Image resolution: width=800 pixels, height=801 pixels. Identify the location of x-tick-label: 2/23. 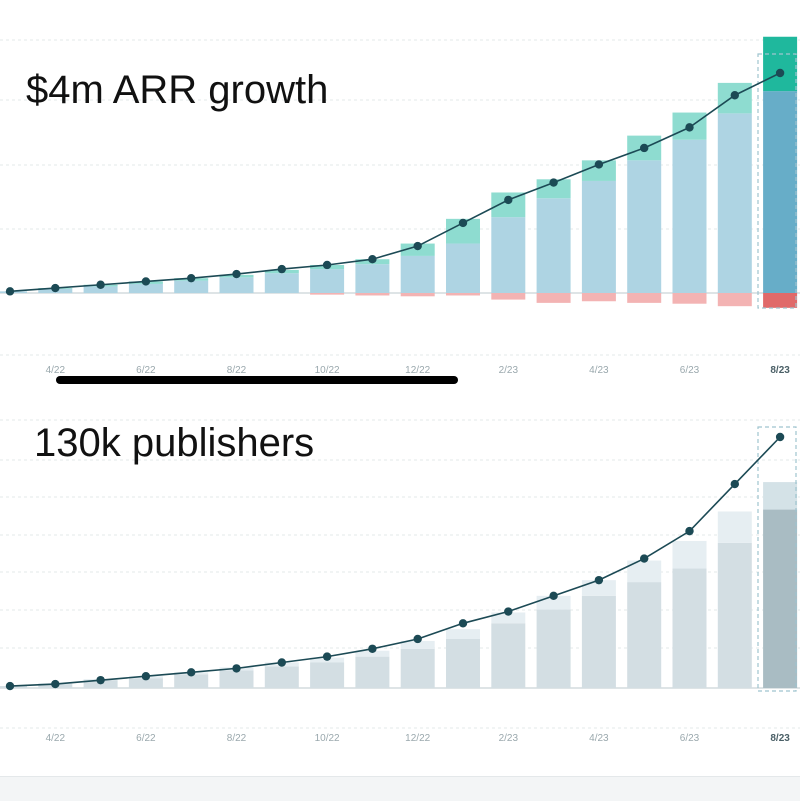
(509, 738).